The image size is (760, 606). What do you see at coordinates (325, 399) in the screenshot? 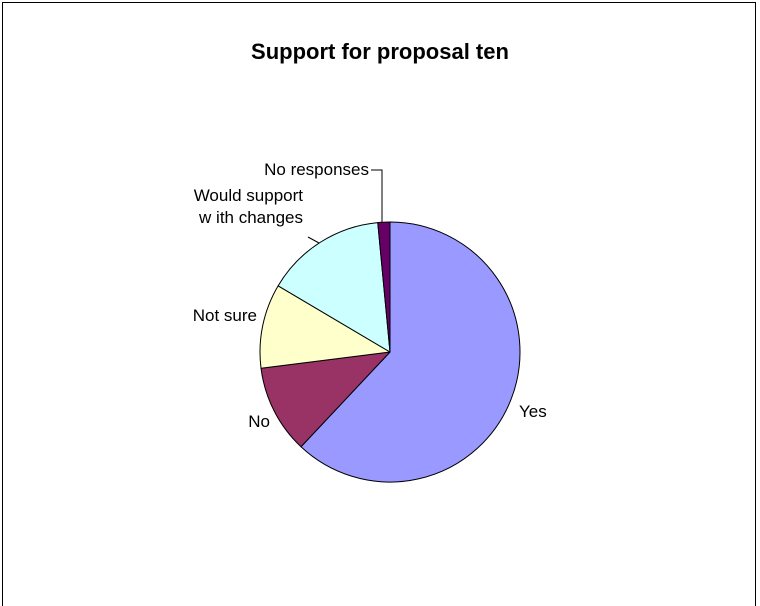
I see `pie-slice-no` at bounding box center [325, 399].